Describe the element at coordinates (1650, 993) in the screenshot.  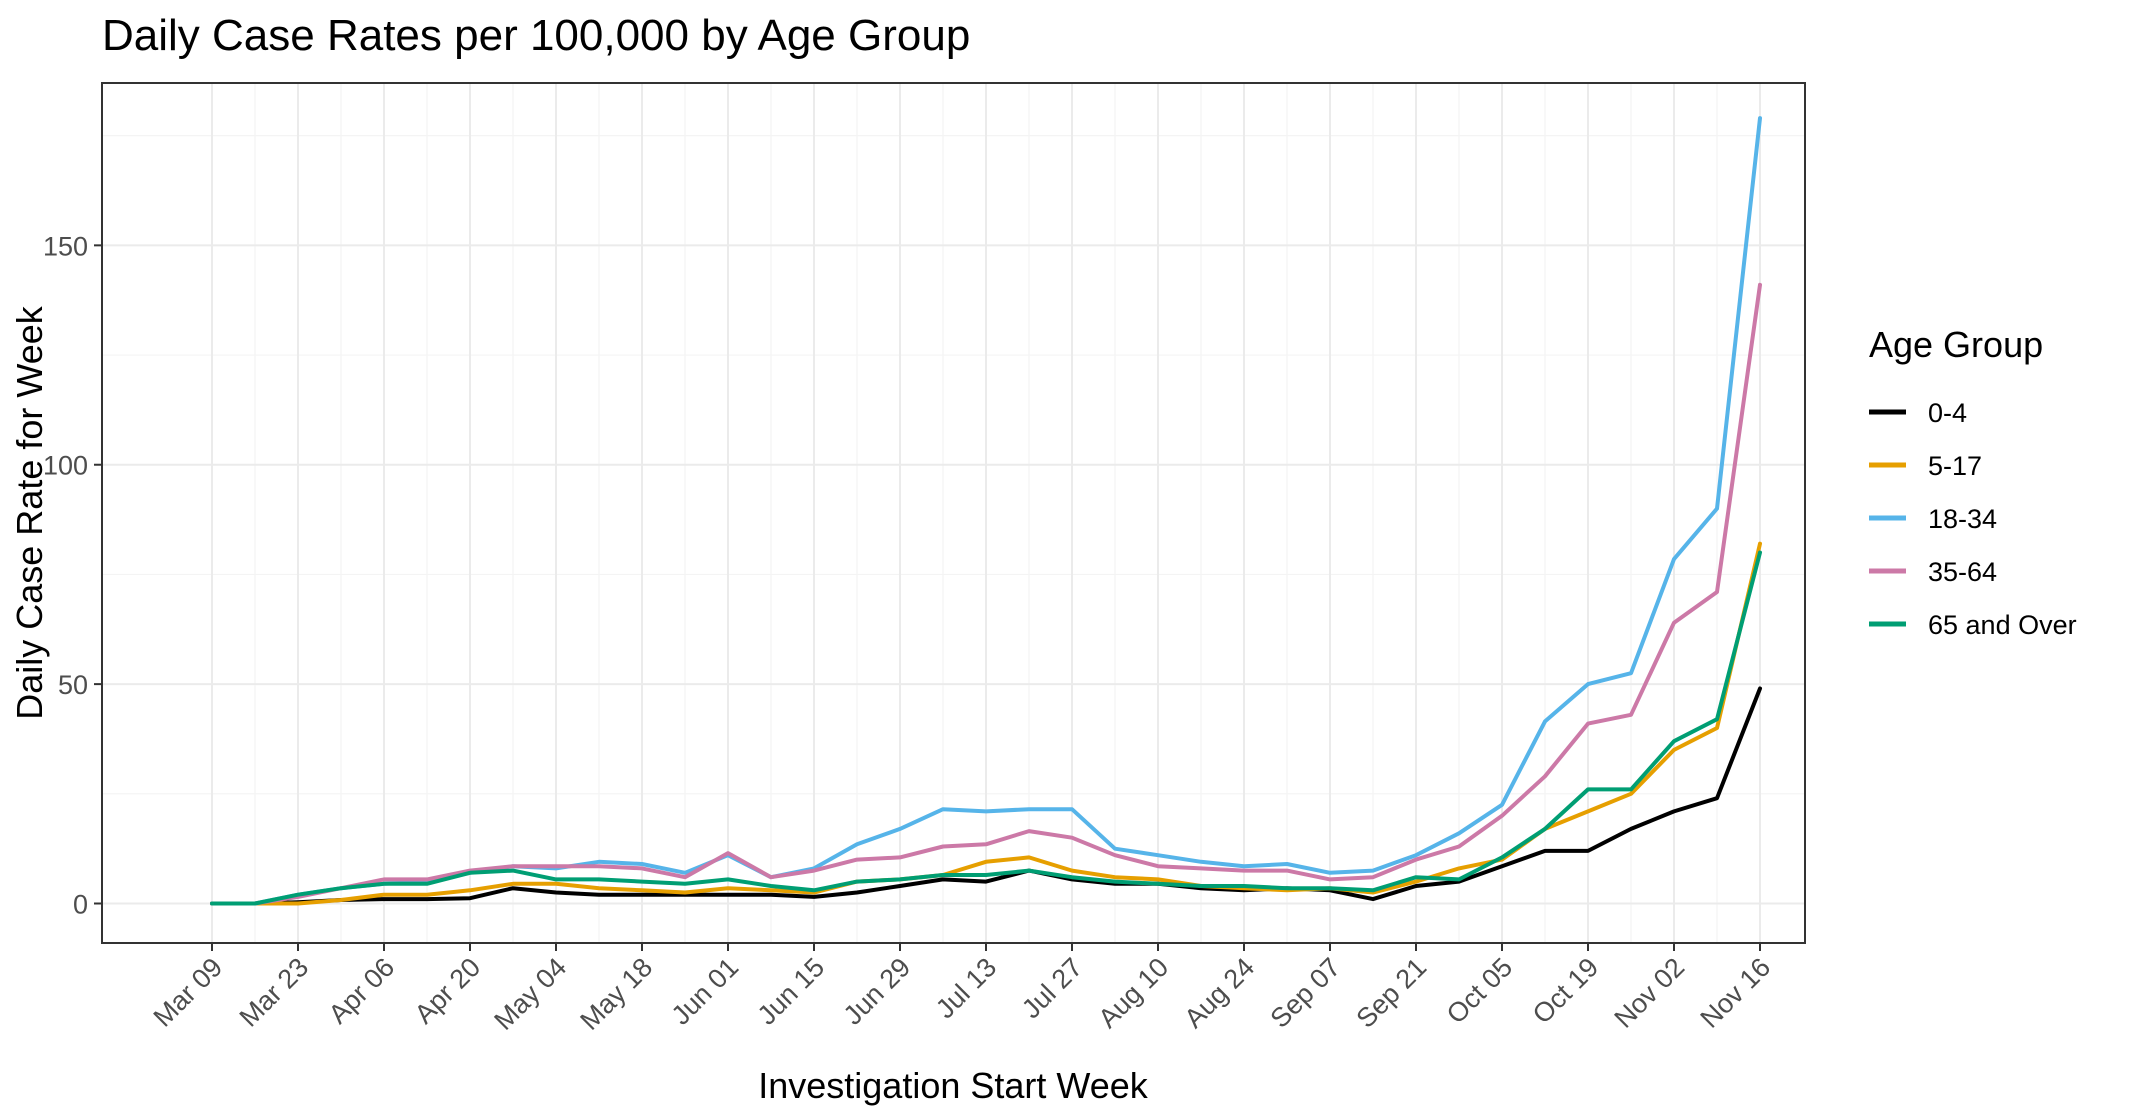
I see `x-tick-label: Nov 02` at that location.